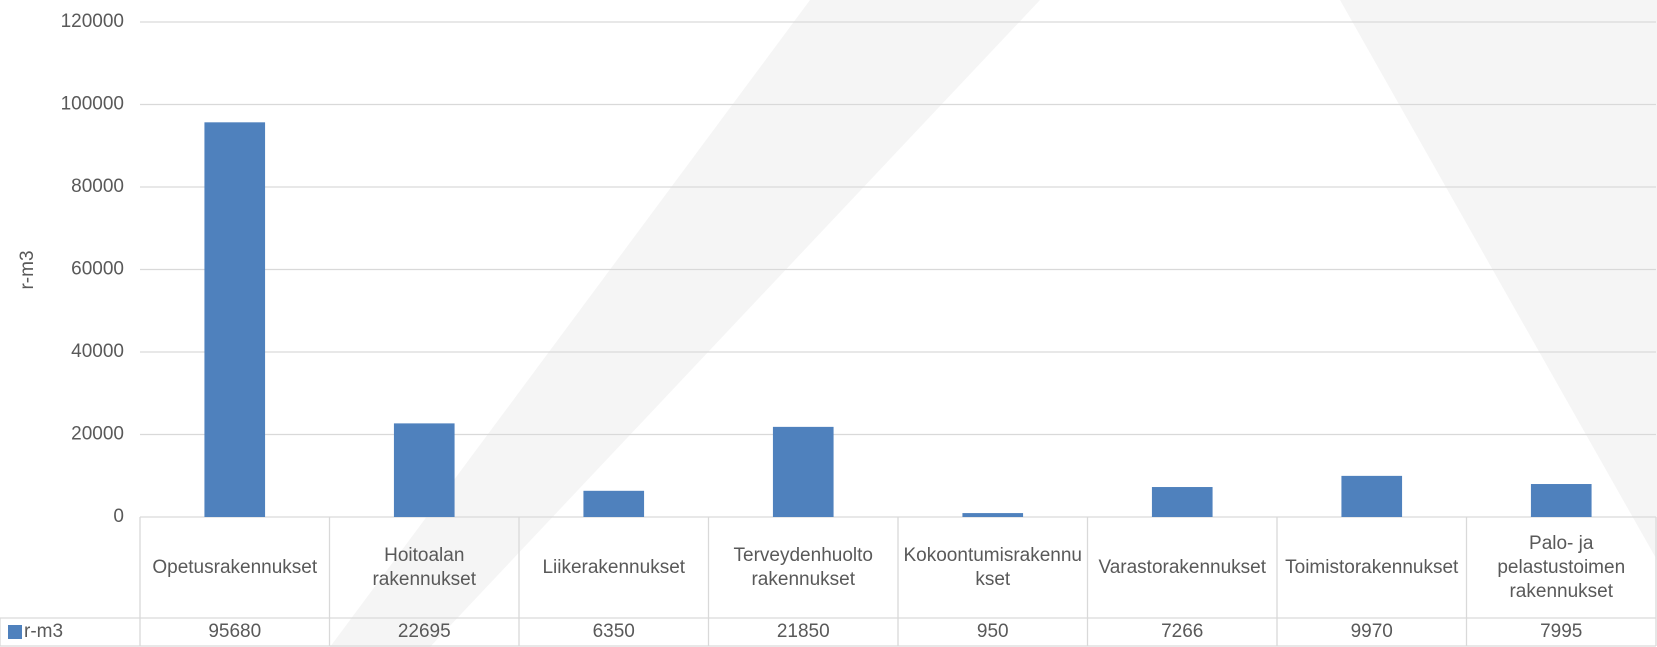 This screenshot has height=647, width=1657. I want to click on category-cell: Kokoontumisrakennukset, so click(993, 567).